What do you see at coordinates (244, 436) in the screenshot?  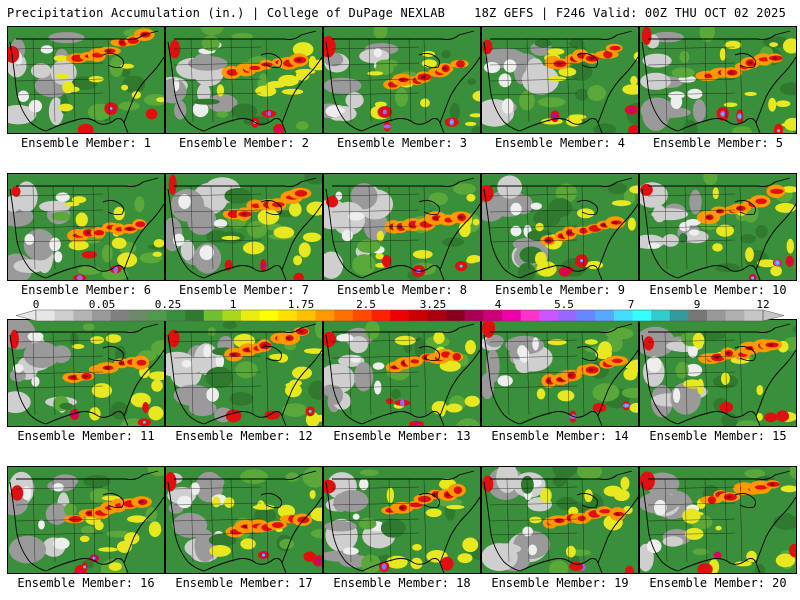 I see `ensemble-member-label: Ensemble Member: 12` at bounding box center [244, 436].